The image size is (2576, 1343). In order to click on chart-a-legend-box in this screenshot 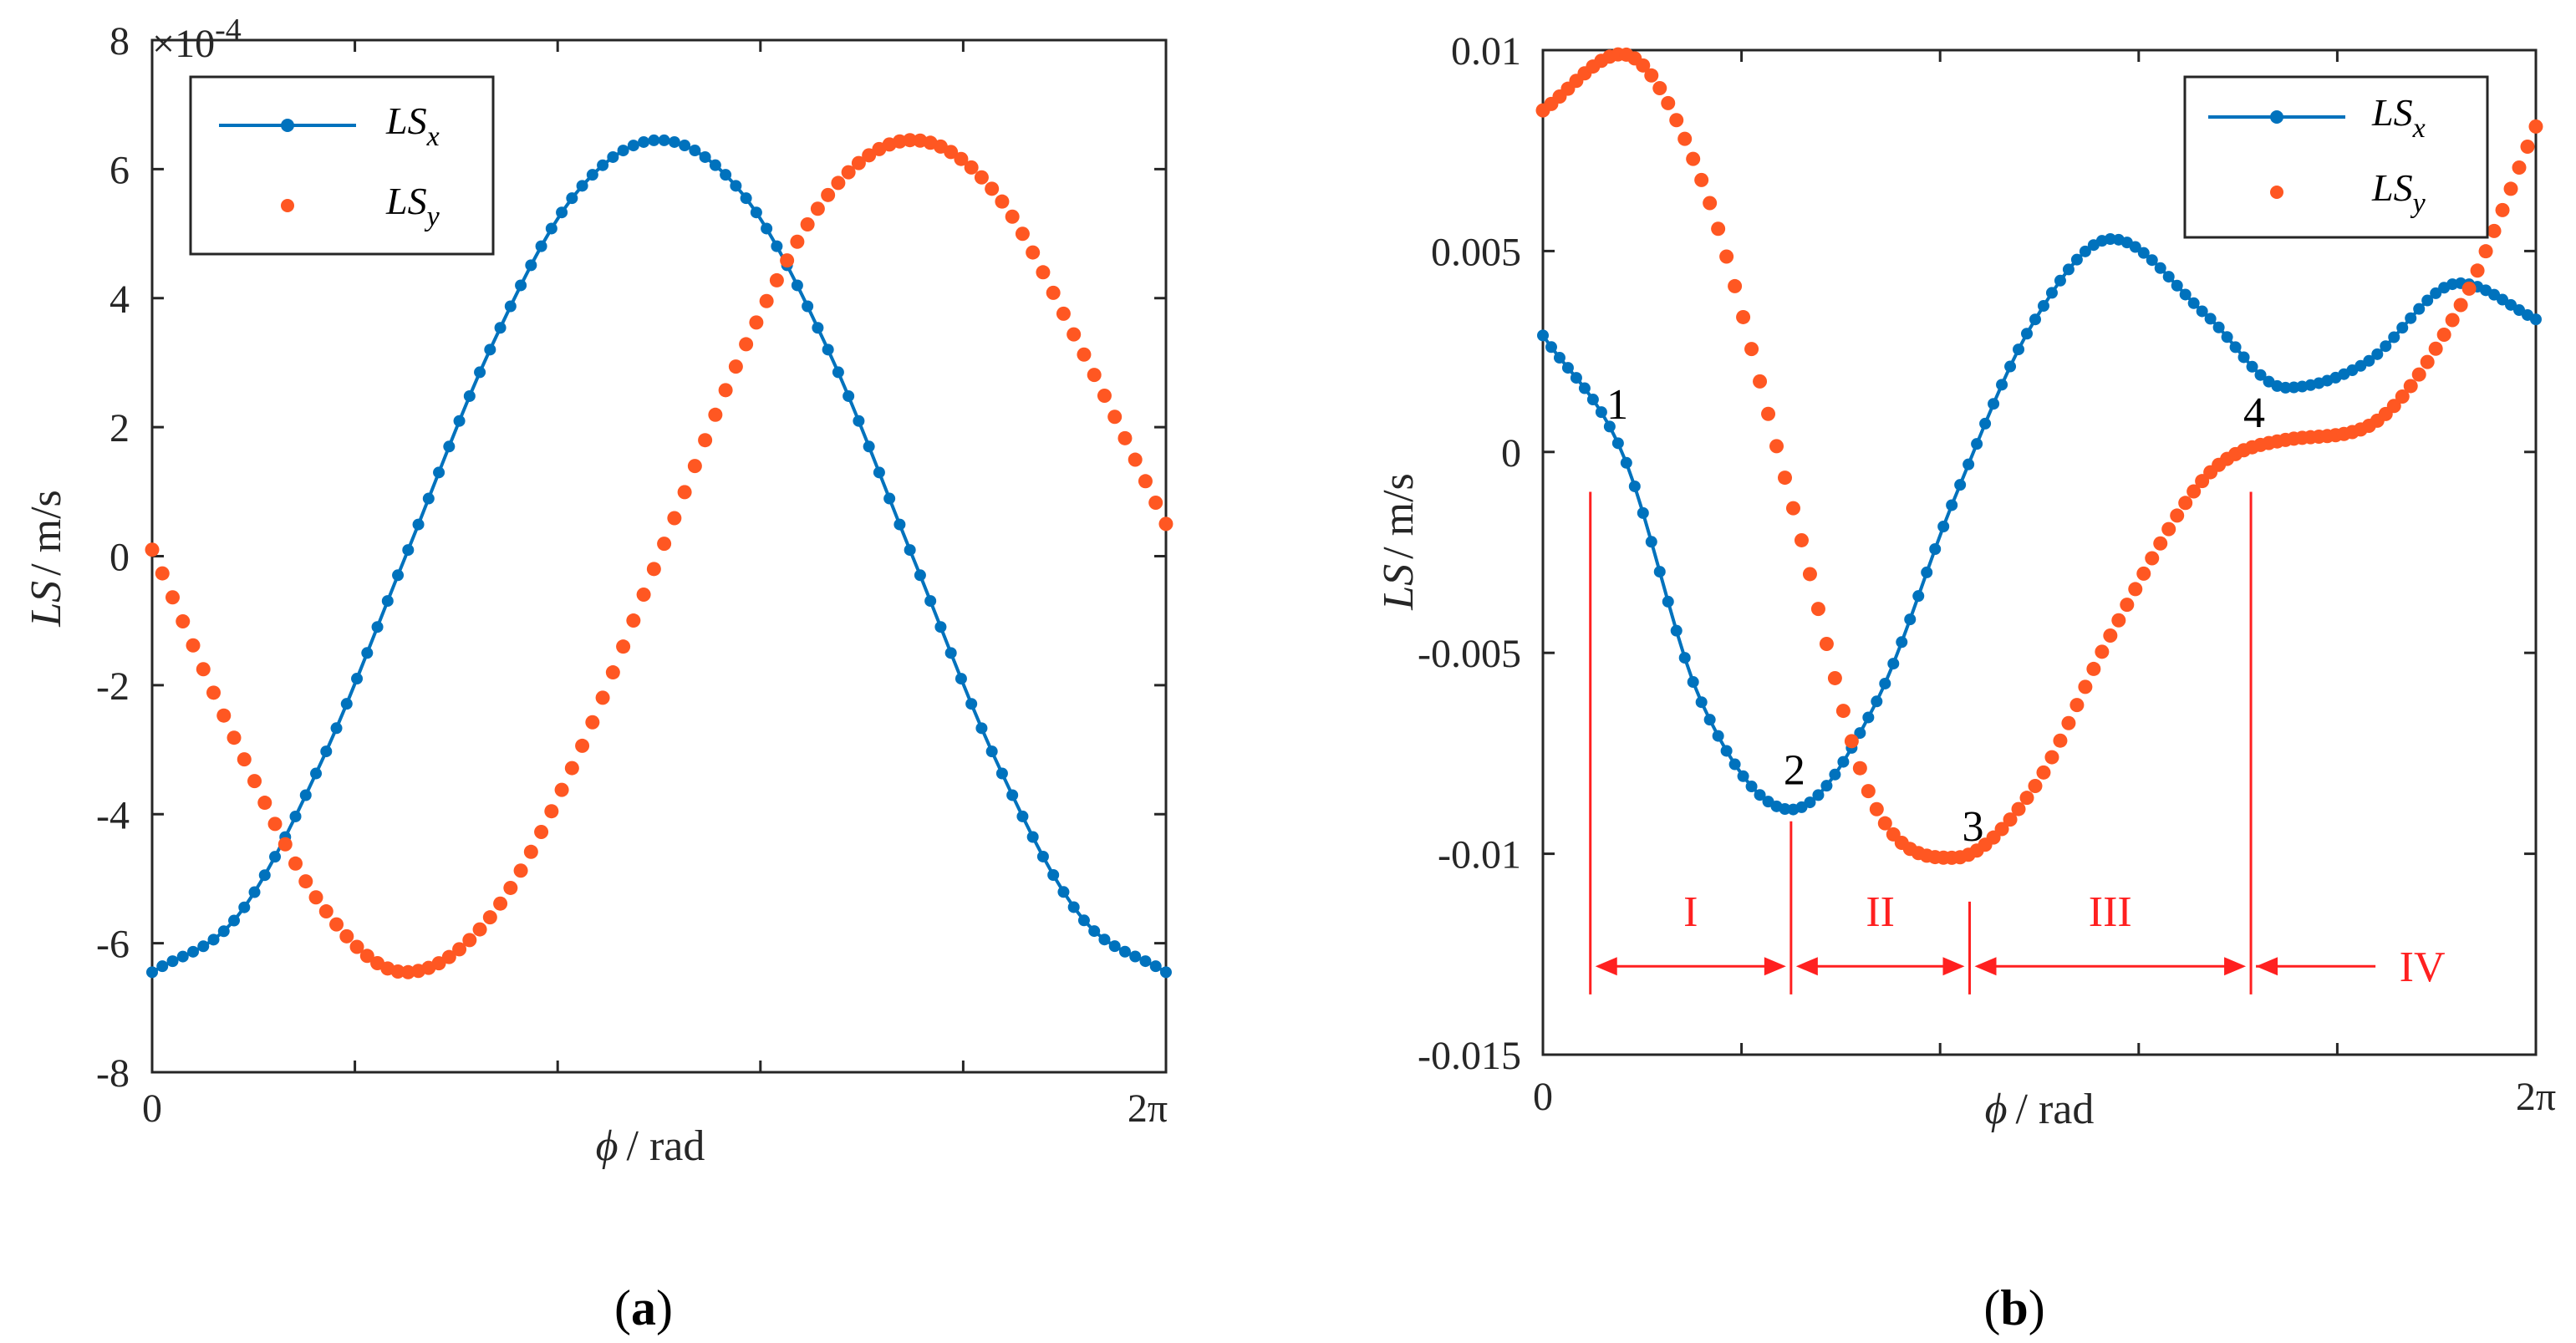, I will do `click(342, 166)`.